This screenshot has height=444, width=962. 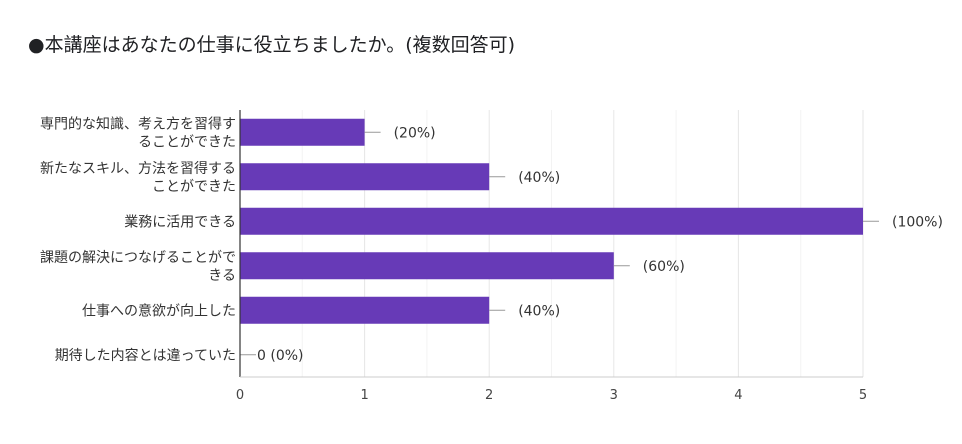 What do you see at coordinates (664, 267) in the screenshot?
I see `data-label-3: (60%)` at bounding box center [664, 267].